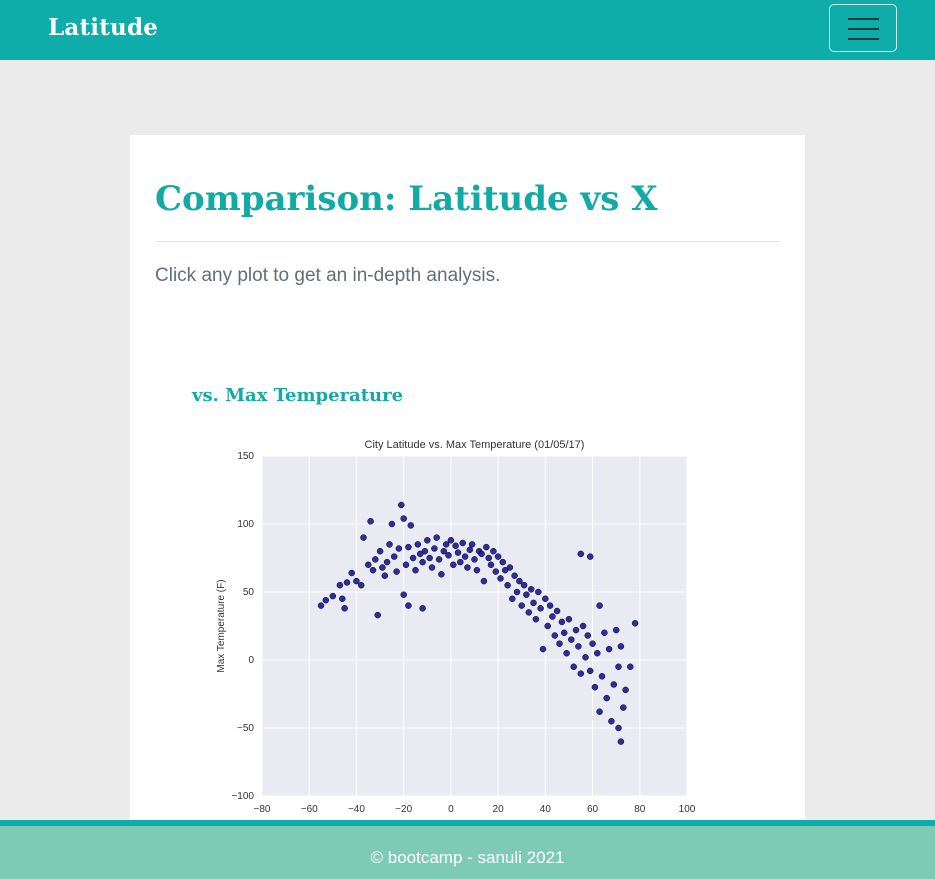 The height and width of the screenshot is (879, 935). What do you see at coordinates (406, 199) in the screenshot?
I see `page-title: Comparison: Latitude vs X` at bounding box center [406, 199].